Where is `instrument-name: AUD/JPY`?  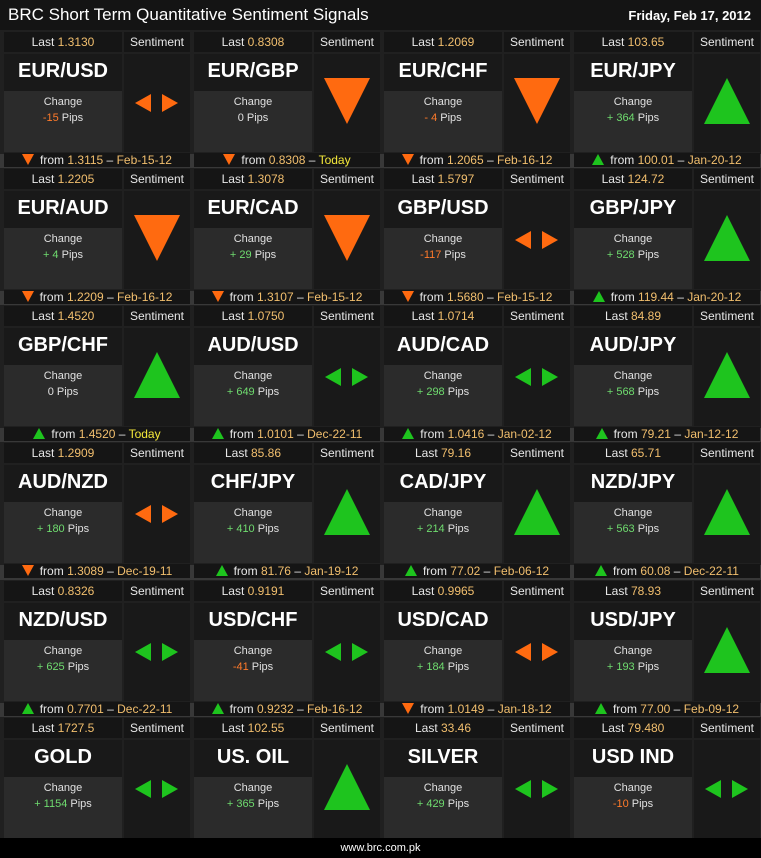 instrument-name: AUD/JPY is located at coordinates (633, 345).